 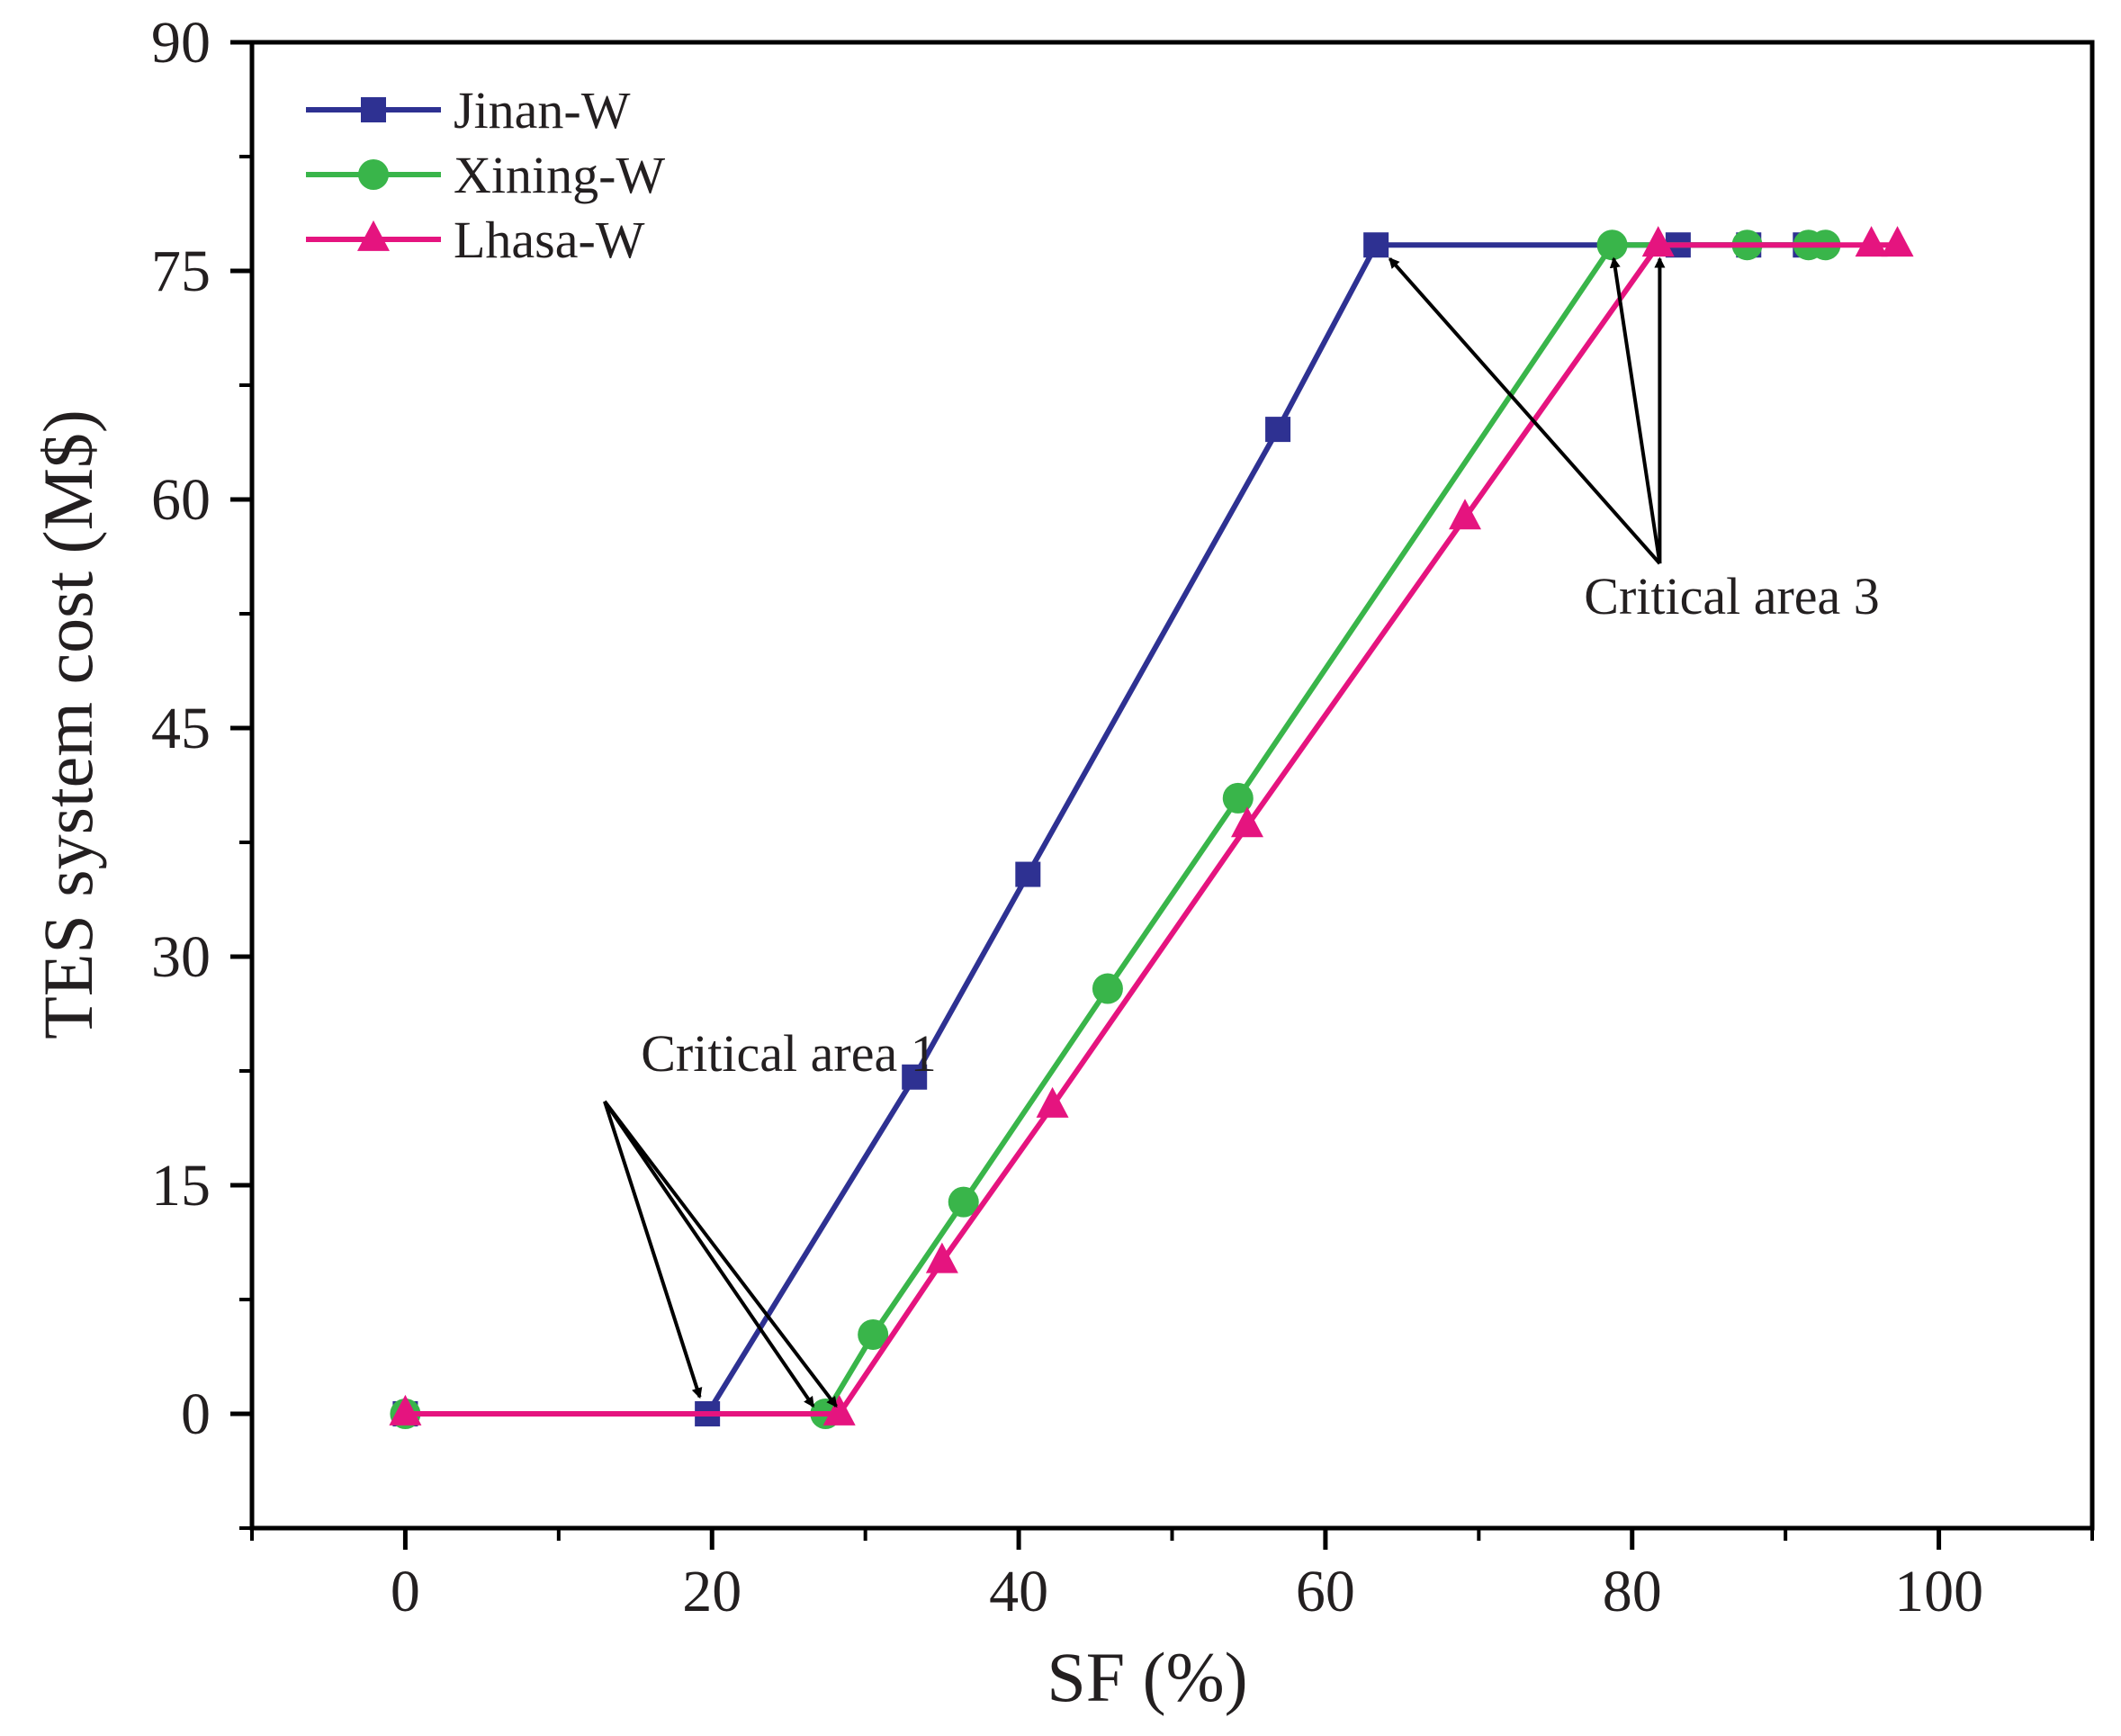 What do you see at coordinates (181, 43) in the screenshot?
I see `y-tick-label: 90` at bounding box center [181, 43].